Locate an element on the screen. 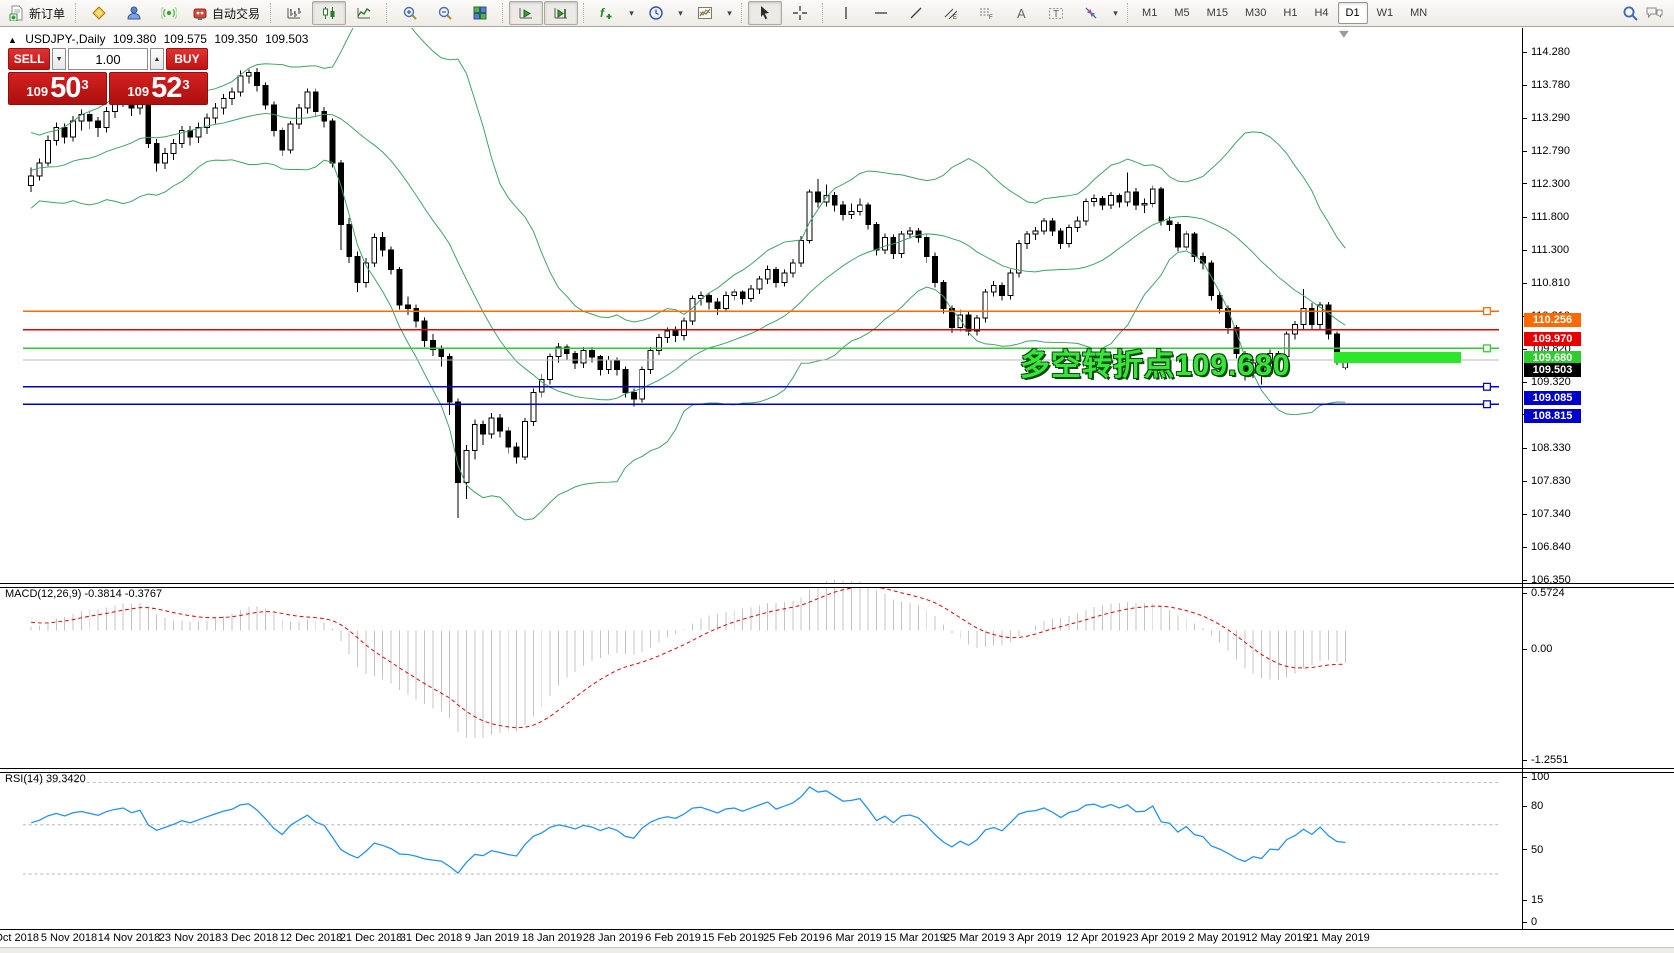 This screenshot has width=1674, height=953. bar-chart-button is located at coordinates (294, 13).